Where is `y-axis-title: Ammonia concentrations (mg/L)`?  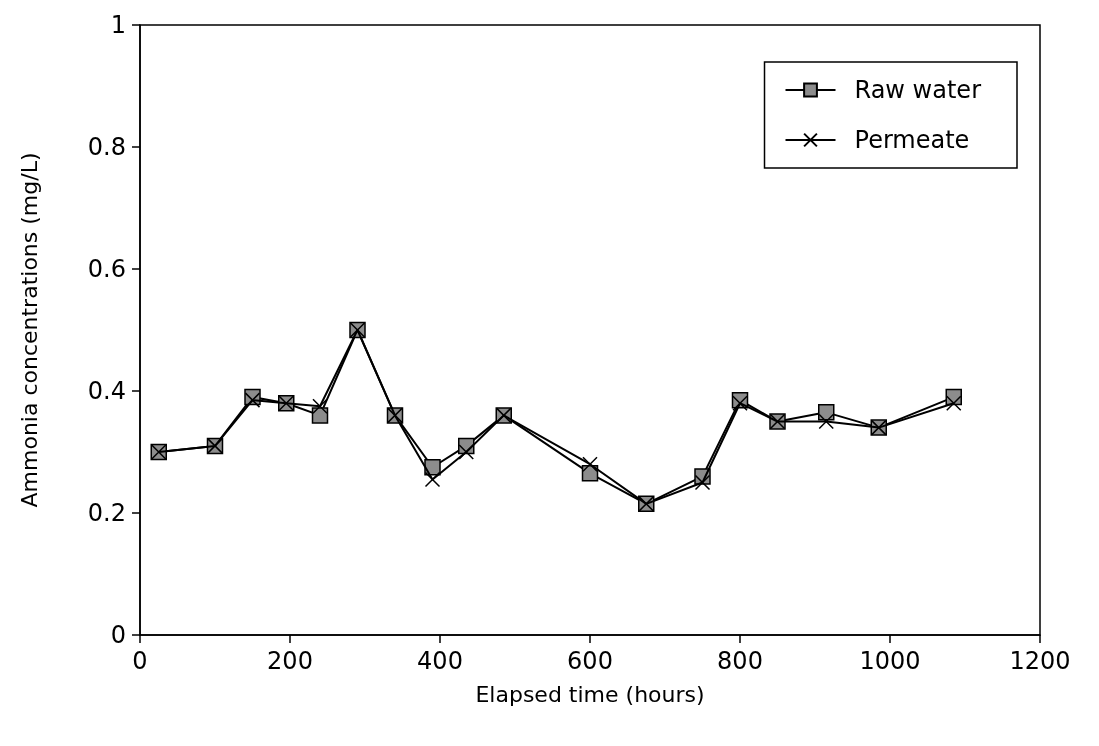
y-axis-title: Ammonia concentrations (mg/L) is located at coordinates (29, 330).